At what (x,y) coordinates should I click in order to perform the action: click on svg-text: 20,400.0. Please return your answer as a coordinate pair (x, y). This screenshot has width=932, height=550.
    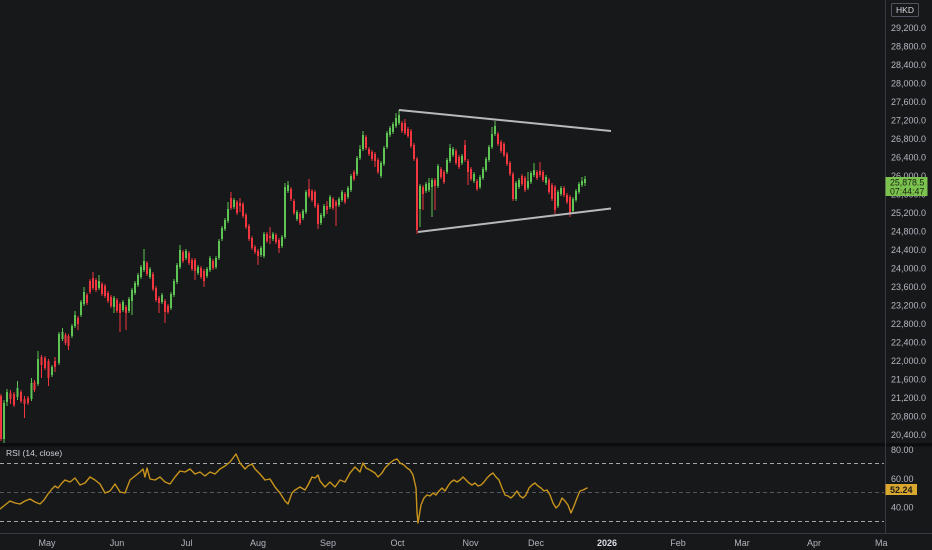
    Looking at the image, I should click on (908, 435).